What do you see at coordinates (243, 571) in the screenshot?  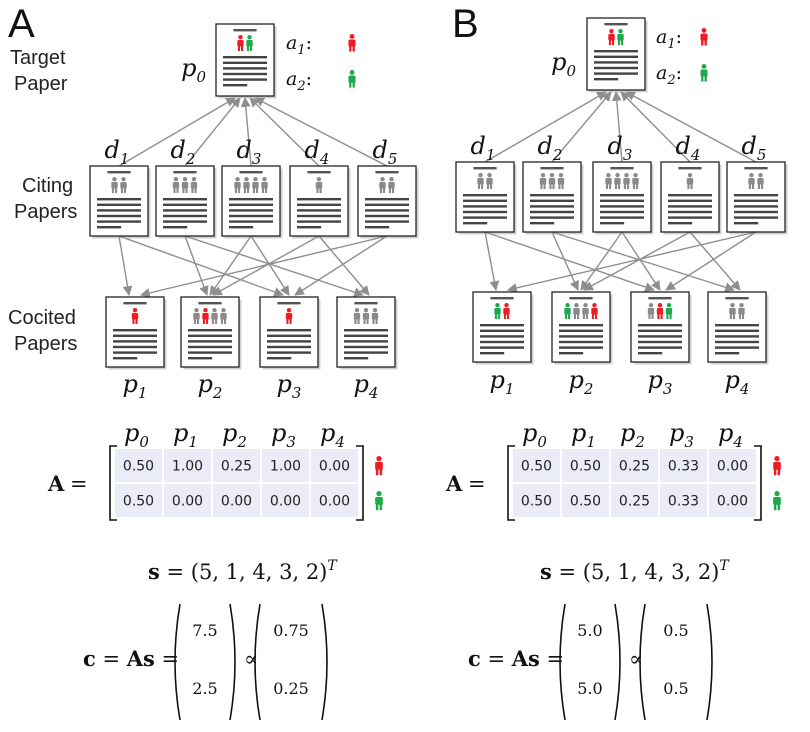 I see `panel-a-s-equation: s = (5, 1, 4, 3, 2)T` at bounding box center [243, 571].